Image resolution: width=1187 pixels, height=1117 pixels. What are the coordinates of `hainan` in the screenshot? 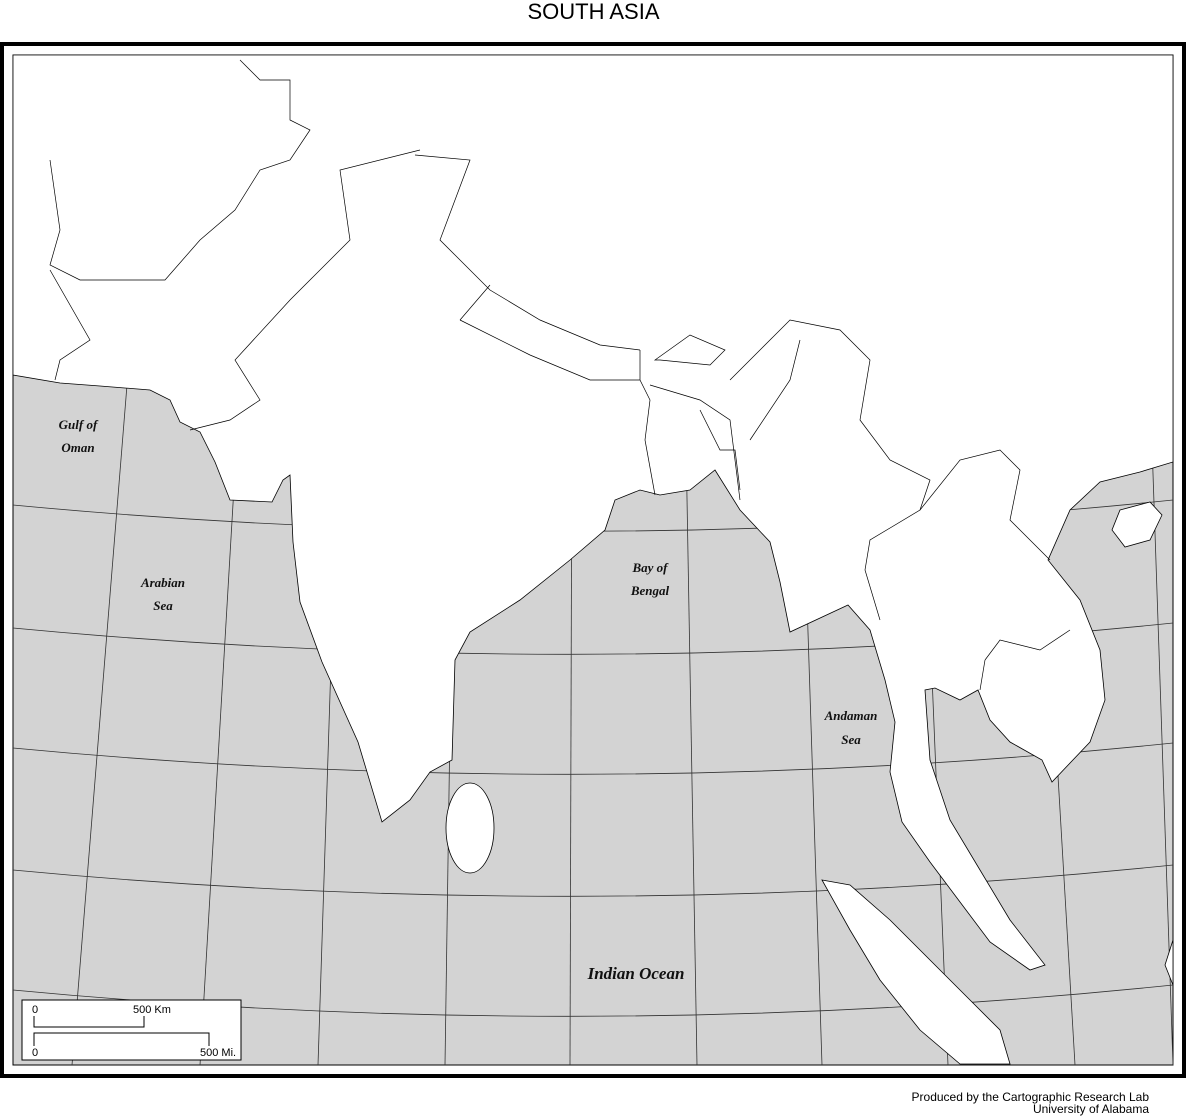 It's located at (1137, 524).